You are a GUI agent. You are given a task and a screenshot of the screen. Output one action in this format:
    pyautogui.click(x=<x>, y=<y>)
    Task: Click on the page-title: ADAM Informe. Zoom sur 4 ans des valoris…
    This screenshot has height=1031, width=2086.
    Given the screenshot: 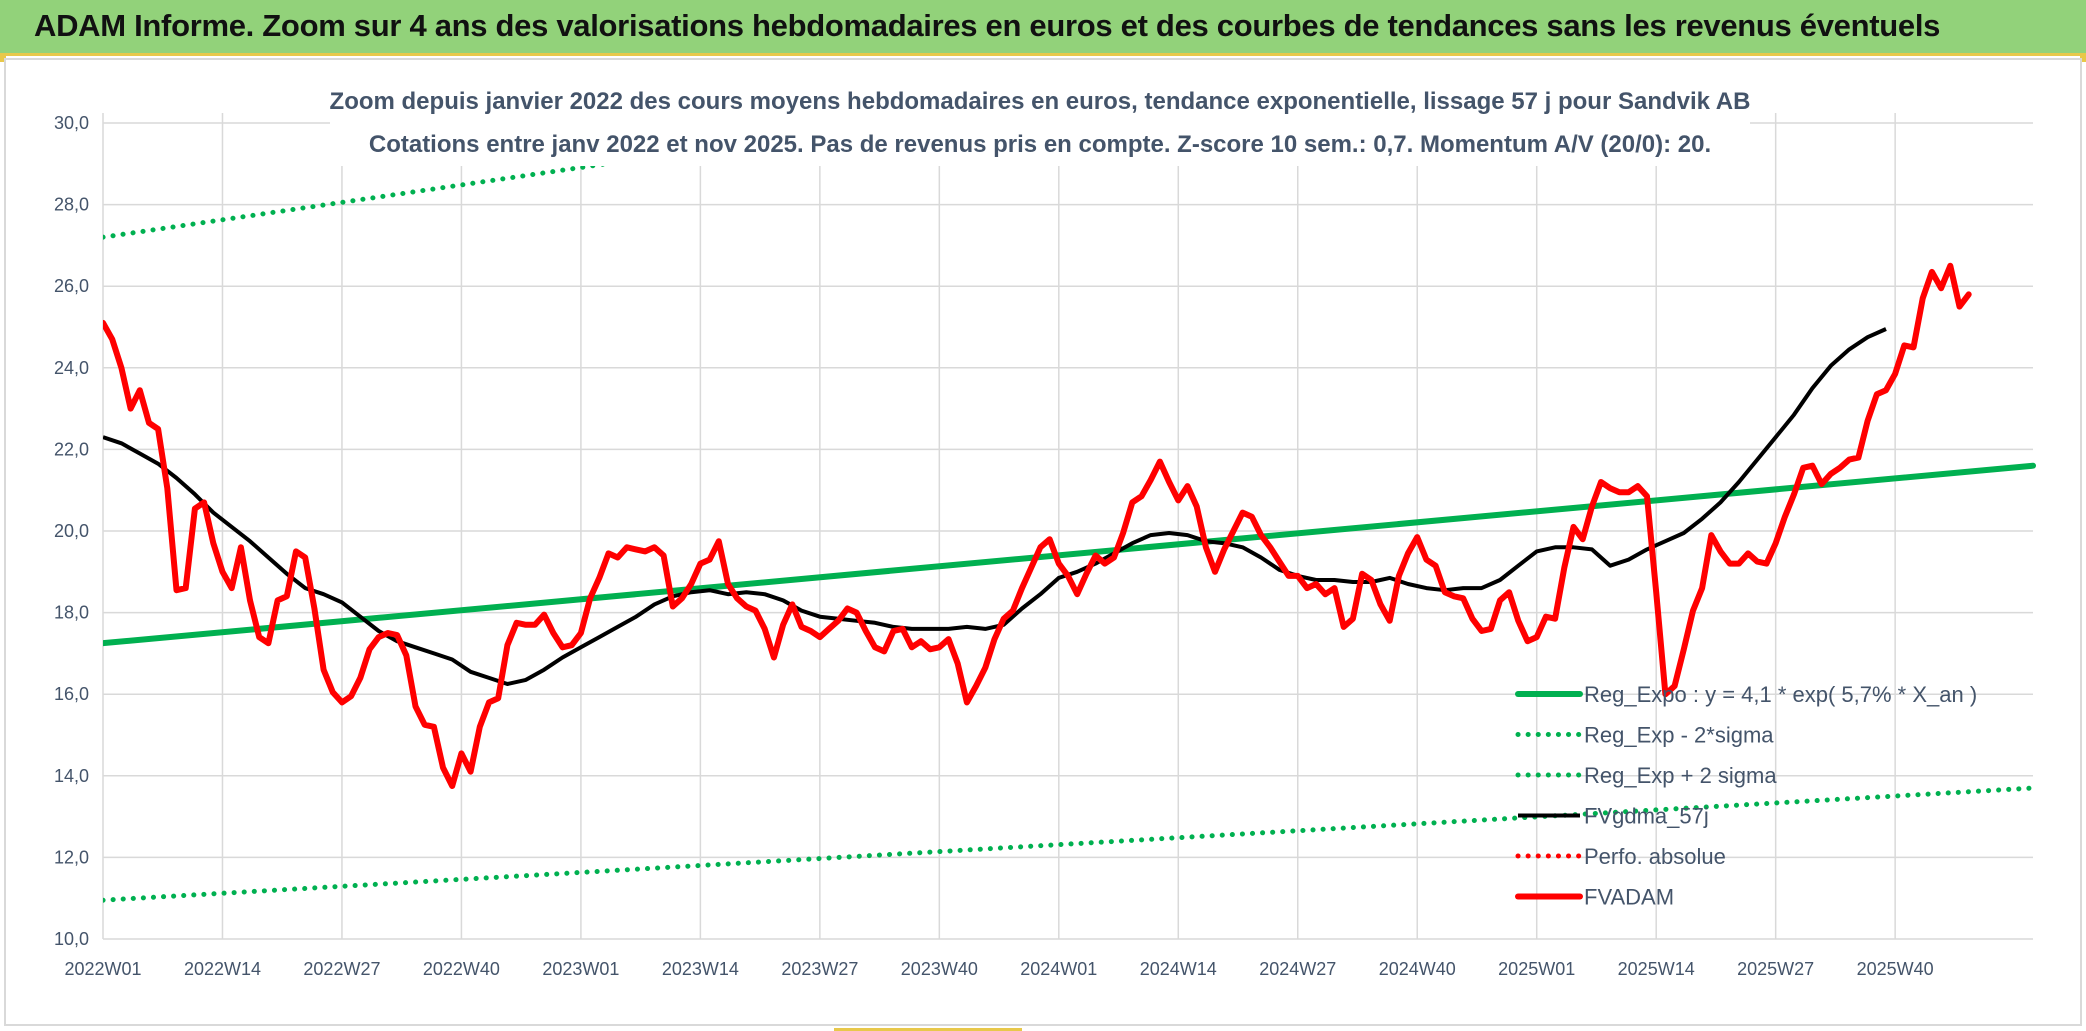 What is the action you would take?
    pyautogui.click(x=987, y=25)
    